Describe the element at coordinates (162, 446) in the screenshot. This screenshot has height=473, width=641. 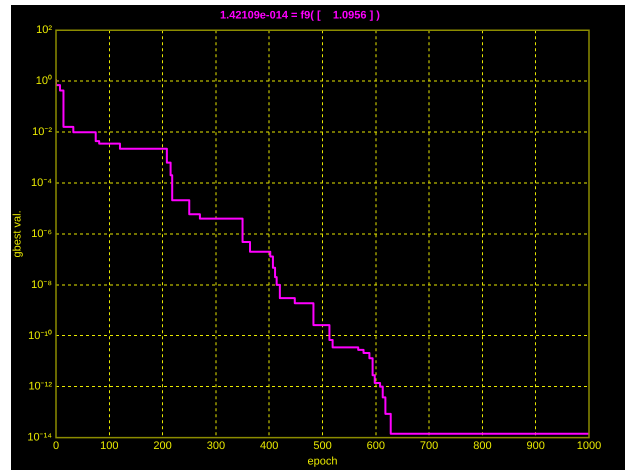
I see `x-tick-label: 200` at that location.